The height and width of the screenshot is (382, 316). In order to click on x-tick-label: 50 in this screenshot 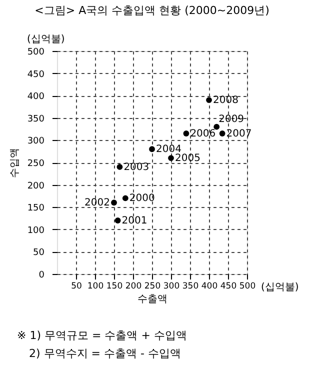, I will do `click(76, 287)`.